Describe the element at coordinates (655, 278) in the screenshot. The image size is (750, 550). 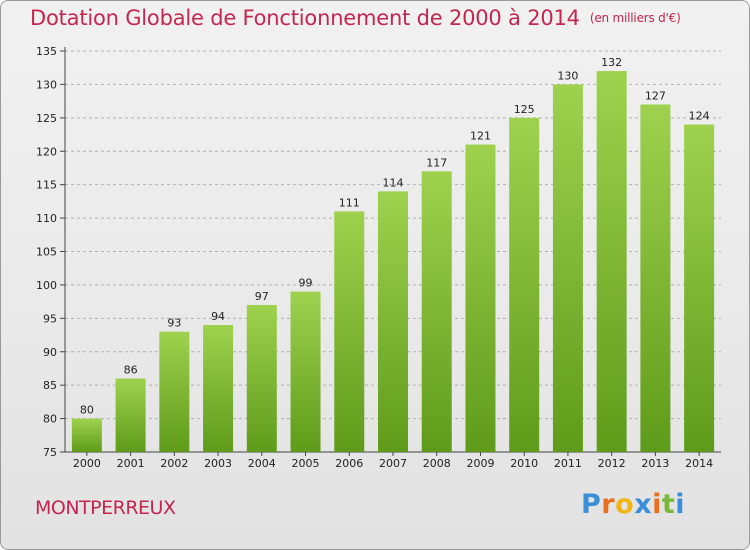
I see `bar-2013` at that location.